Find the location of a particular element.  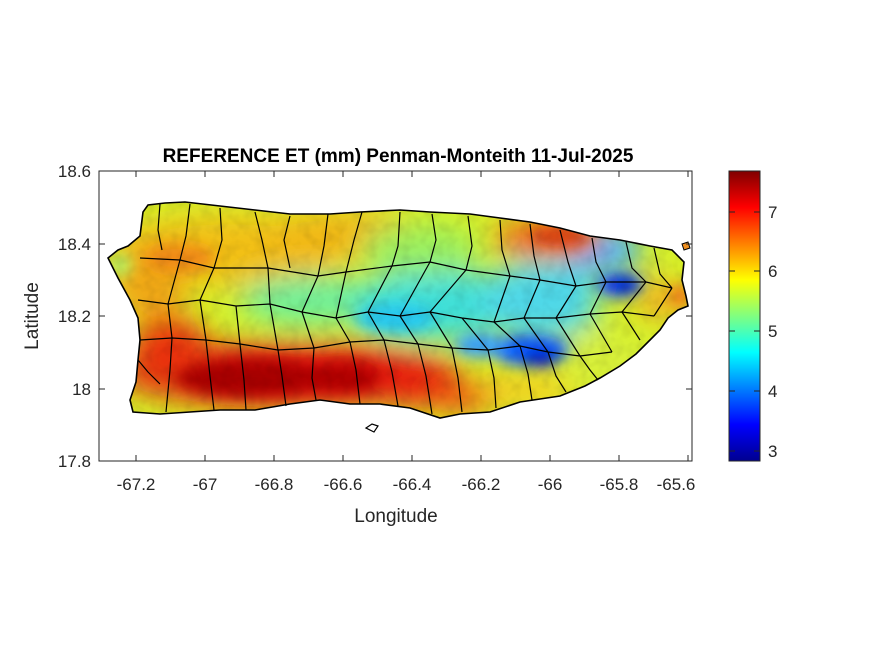

colorbar-ticks is located at coordinates (744, 331).